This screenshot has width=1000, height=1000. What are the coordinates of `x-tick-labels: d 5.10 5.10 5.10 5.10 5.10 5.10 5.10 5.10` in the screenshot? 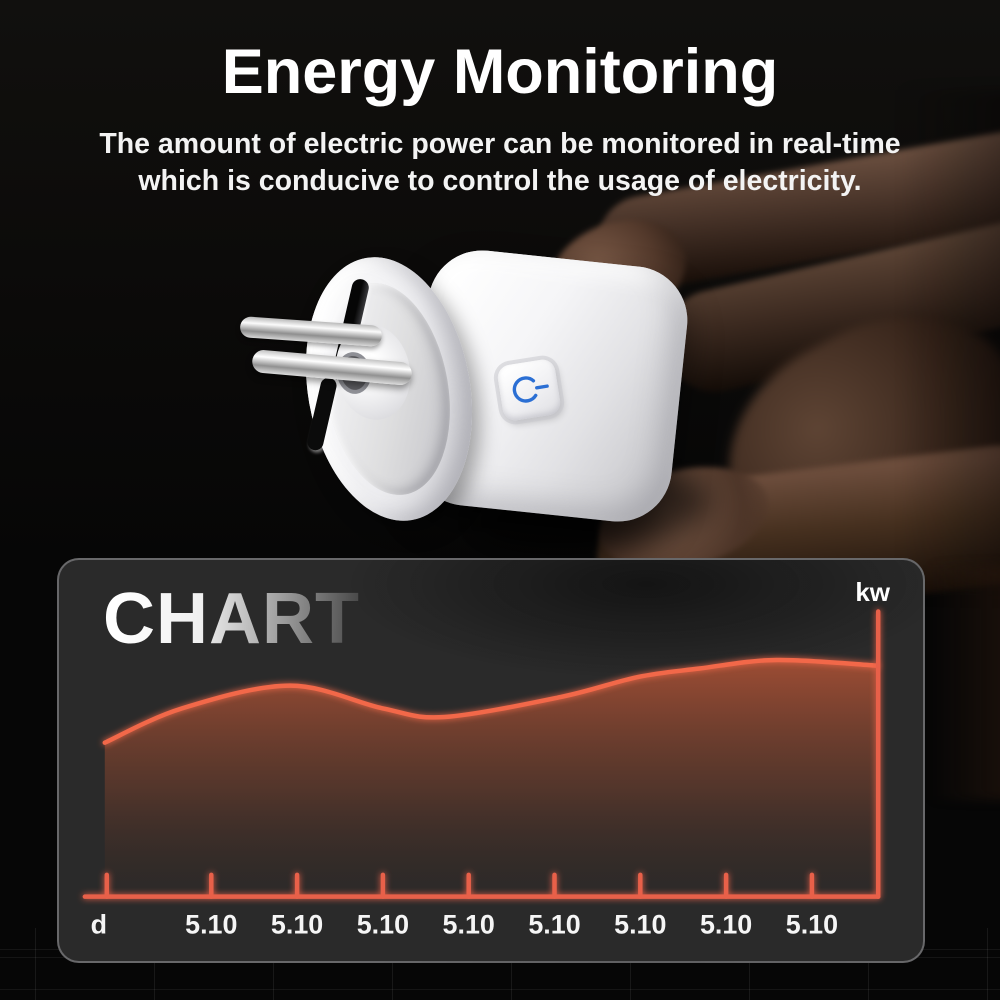 It's located at (464, 924).